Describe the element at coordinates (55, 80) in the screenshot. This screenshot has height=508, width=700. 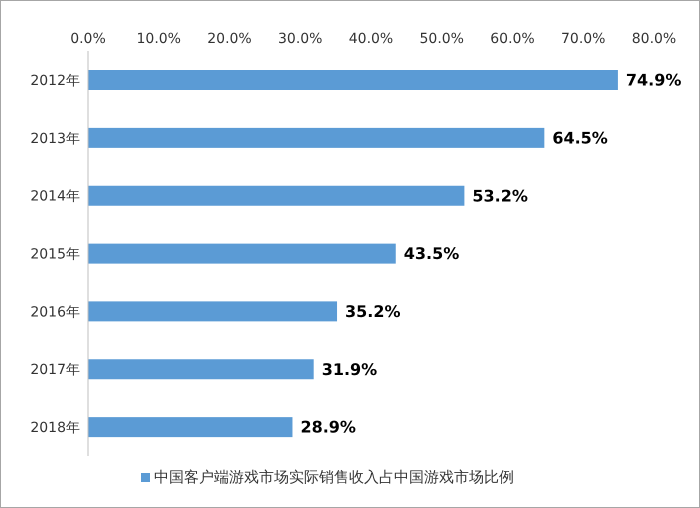
I see `y-tick-label: 2012年` at that location.